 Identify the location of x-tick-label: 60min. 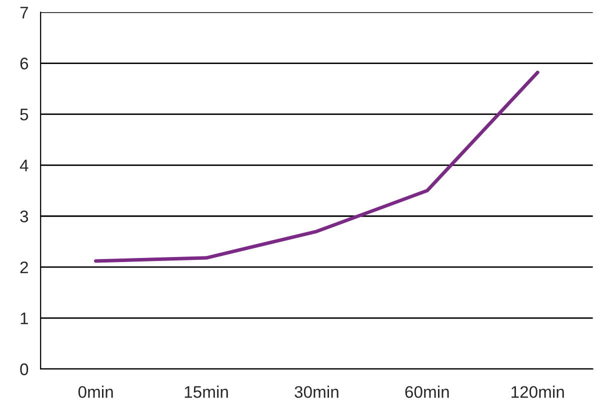
(427, 392).